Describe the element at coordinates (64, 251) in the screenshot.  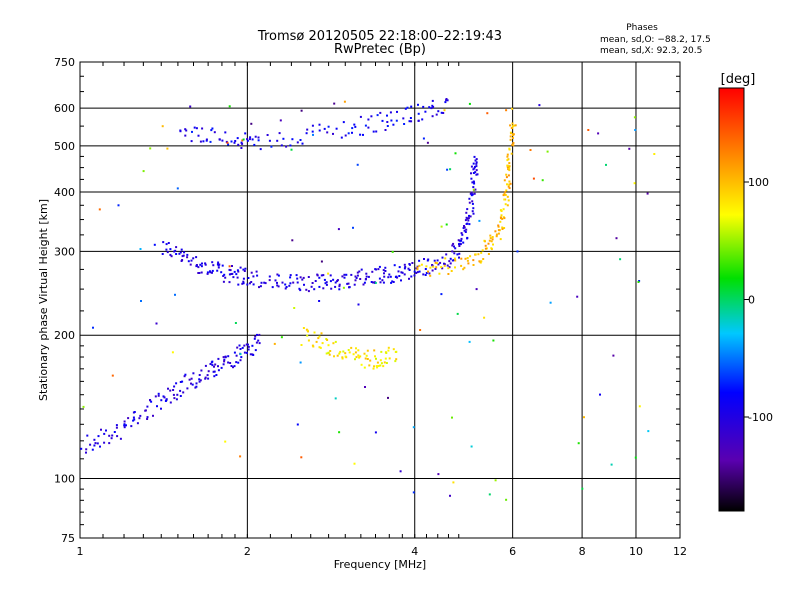
I see `y-tick-label: 300` at that location.